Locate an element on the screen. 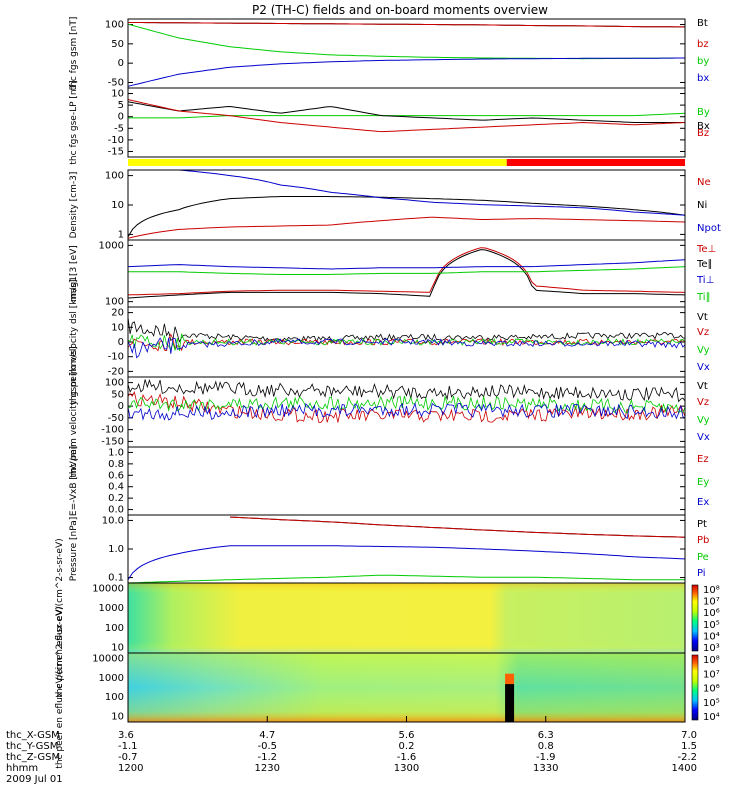 Image resolution: width=750 pixels, height=800 pixels. ytick-label: 0.0 is located at coordinates (116, 510).